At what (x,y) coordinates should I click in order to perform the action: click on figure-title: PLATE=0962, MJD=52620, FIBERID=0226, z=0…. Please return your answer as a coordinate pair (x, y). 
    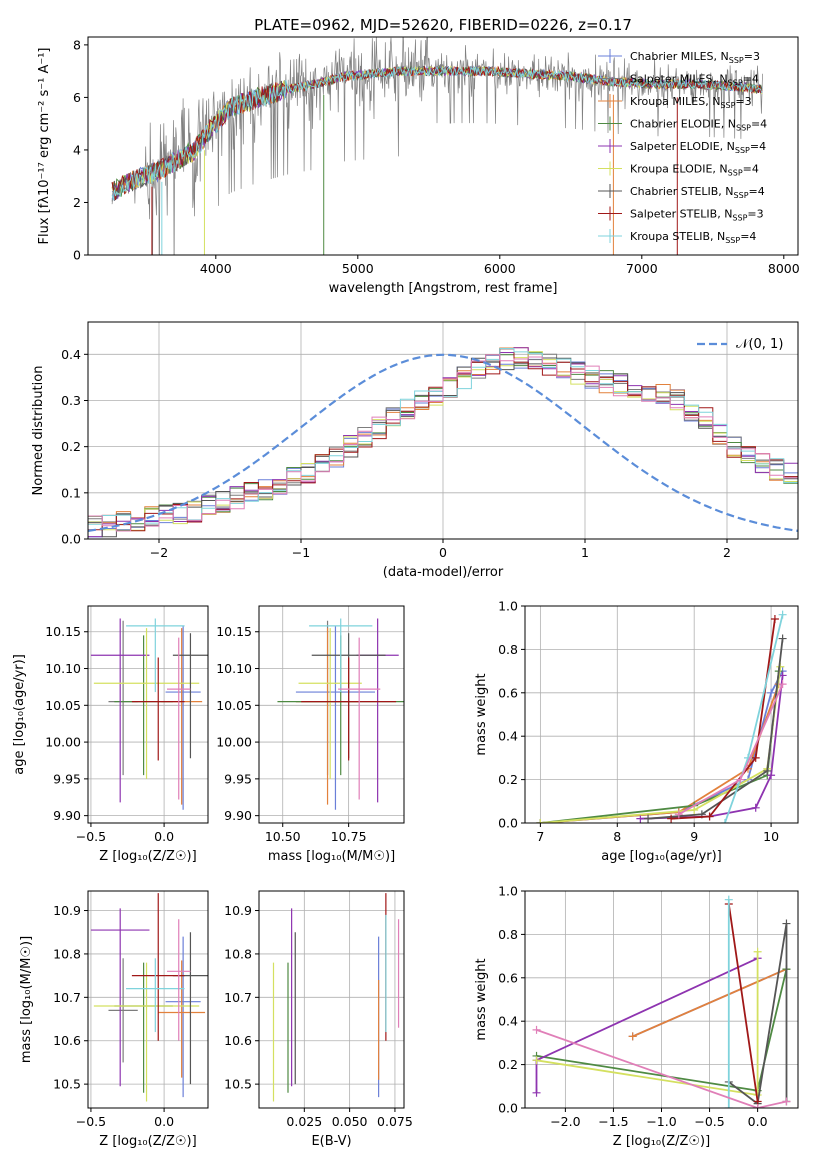
    Looking at the image, I should click on (443, 25).